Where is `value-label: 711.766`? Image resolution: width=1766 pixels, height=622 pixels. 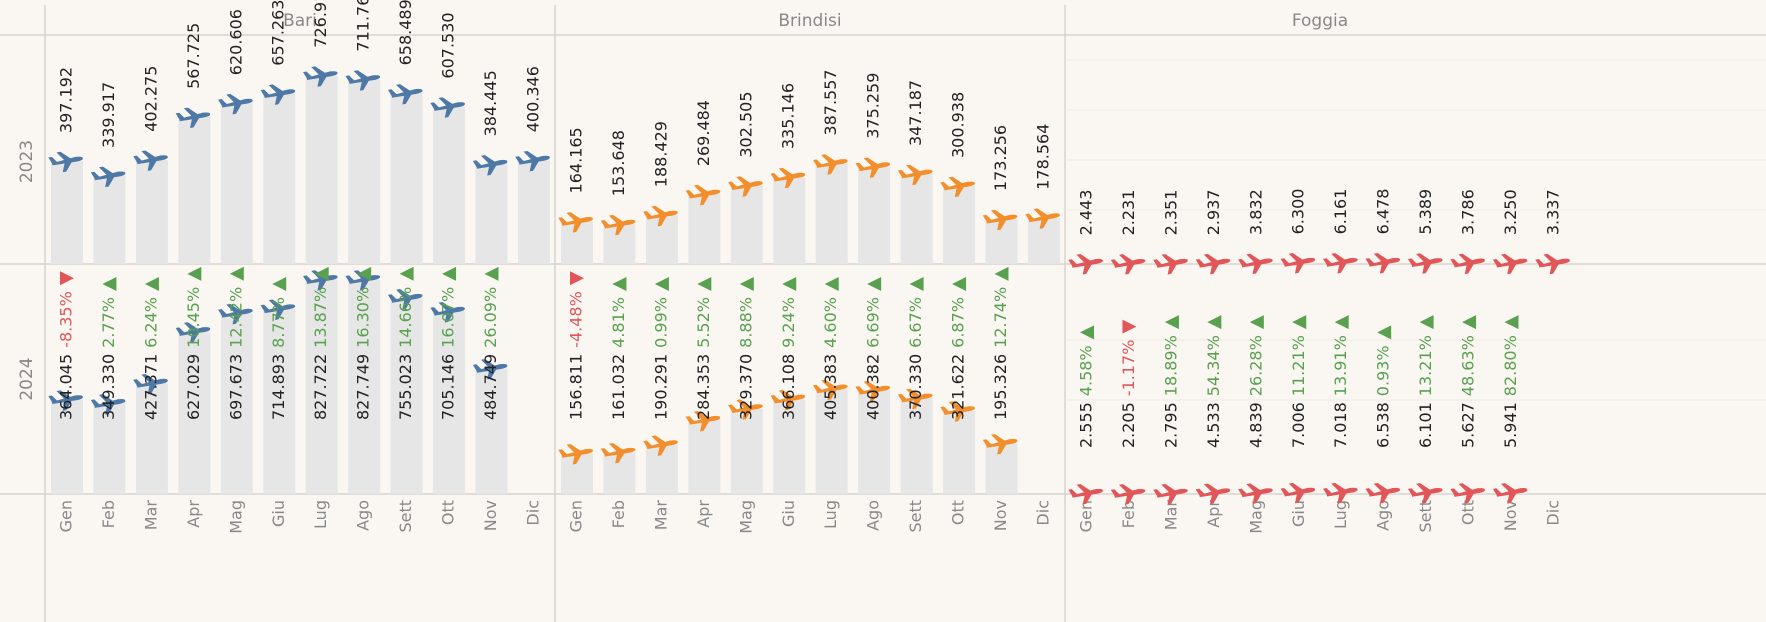 value-label: 711.766 is located at coordinates (363, 26).